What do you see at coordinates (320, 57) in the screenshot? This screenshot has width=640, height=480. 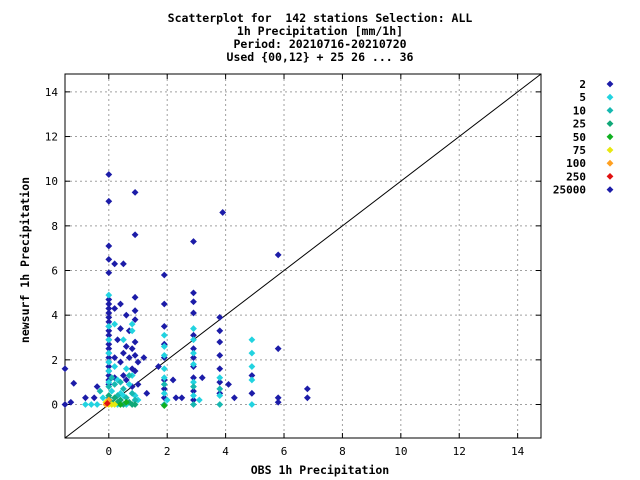 I see `chart-title-line-4: Used {00,12} + 25 26 ... 36` at bounding box center [320, 57].